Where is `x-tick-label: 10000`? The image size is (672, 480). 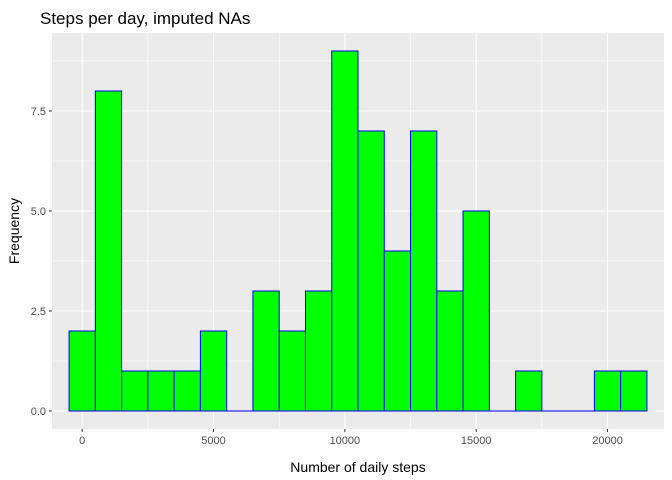 x-tick-label: 10000 is located at coordinates (345, 441).